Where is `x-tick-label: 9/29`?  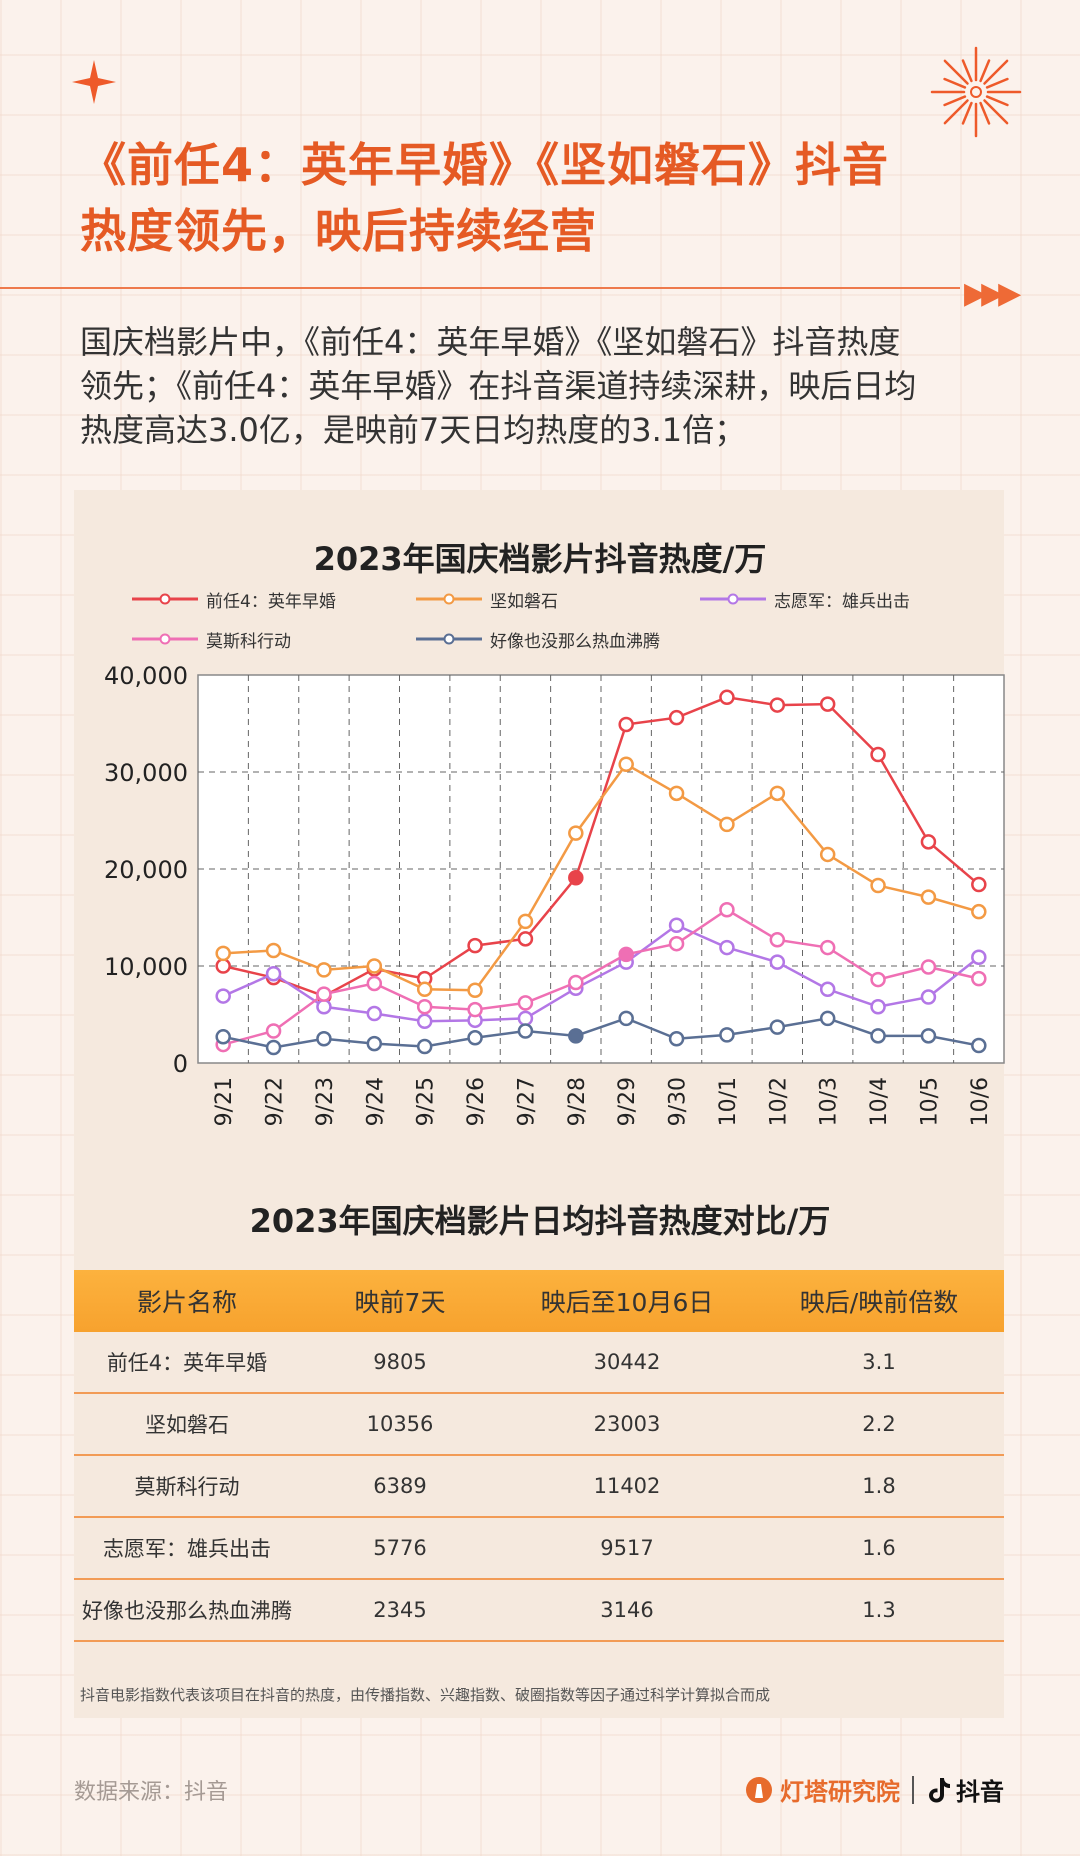
x-tick-label: 9/29 is located at coordinates (627, 1101).